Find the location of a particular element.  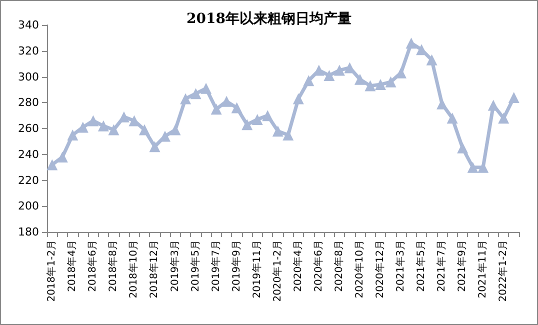

x-tick-label: 2018年4月 is located at coordinates (72, 266).